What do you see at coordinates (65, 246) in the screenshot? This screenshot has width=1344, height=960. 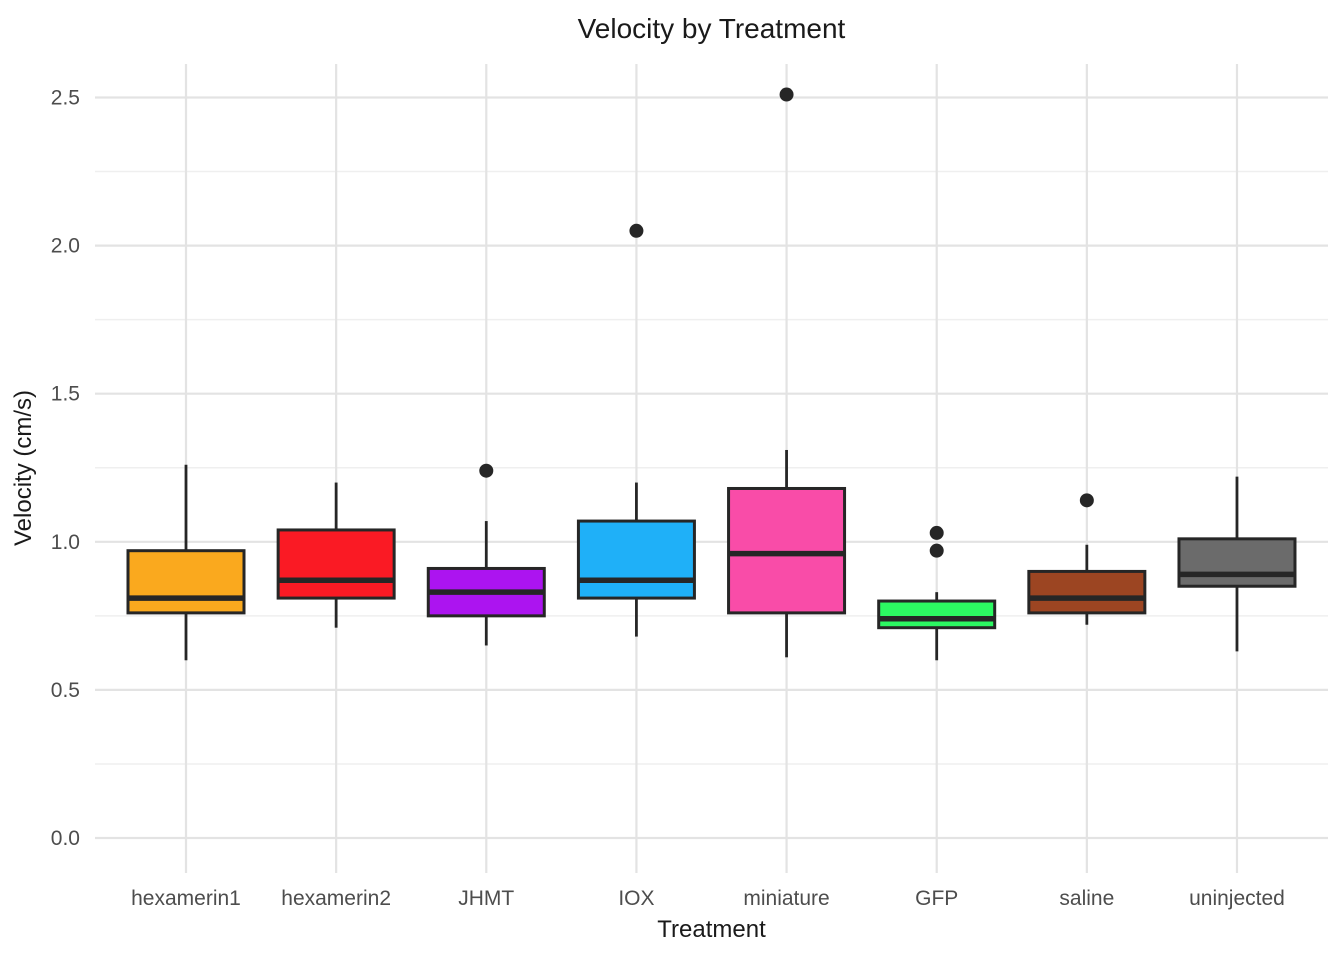 I see `y-tick-label: 2.0` at bounding box center [65, 246].